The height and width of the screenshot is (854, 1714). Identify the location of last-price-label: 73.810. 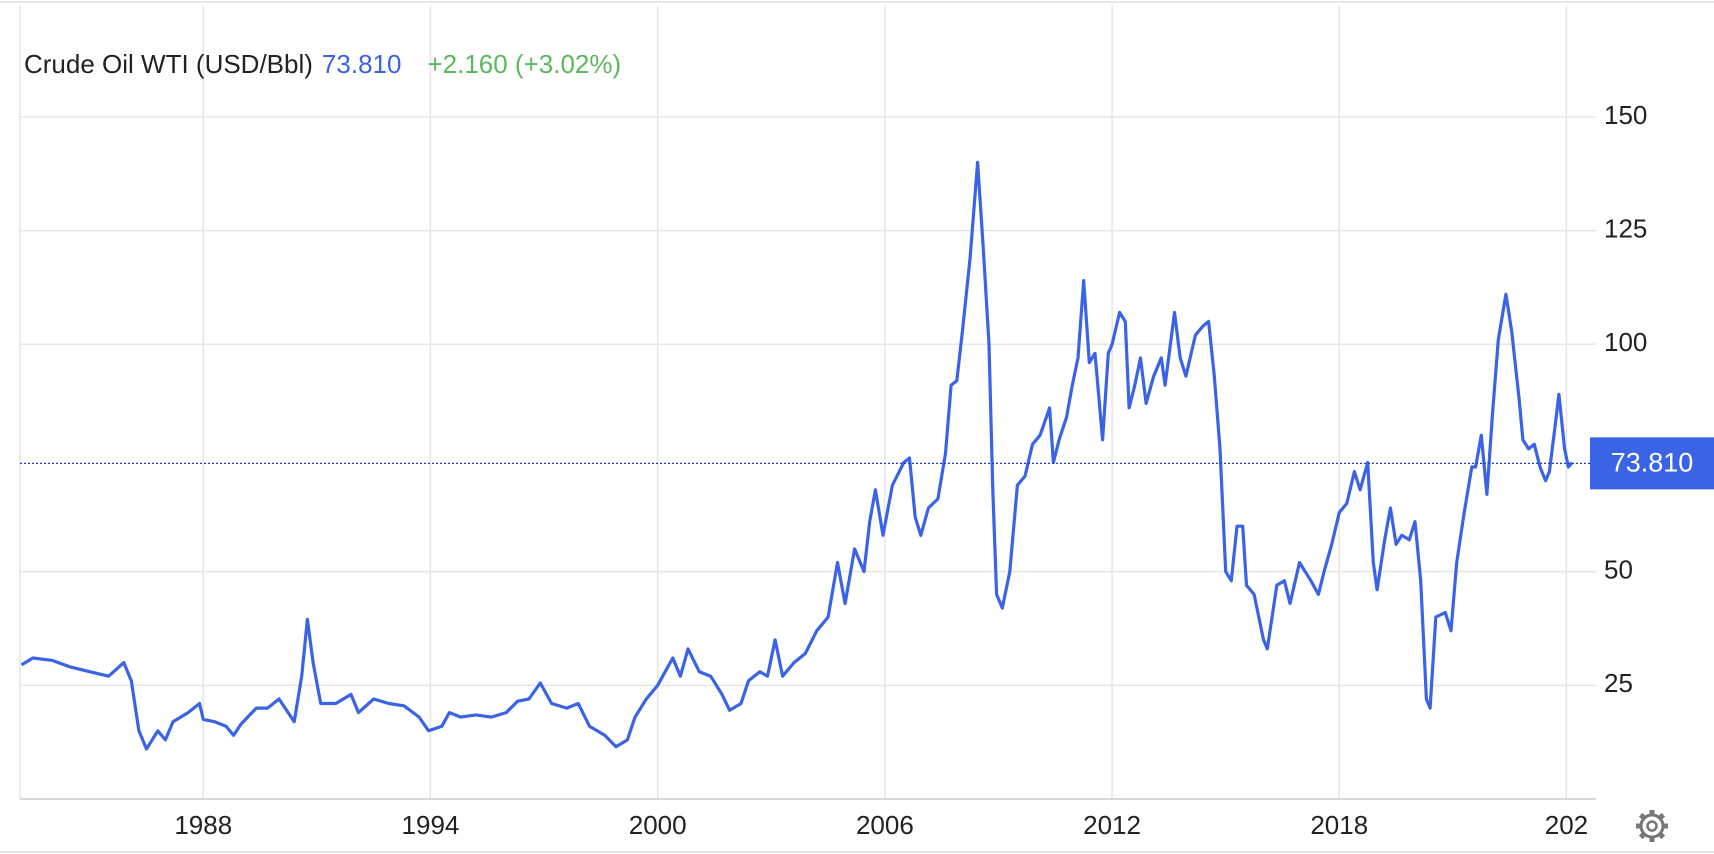
(1652, 462).